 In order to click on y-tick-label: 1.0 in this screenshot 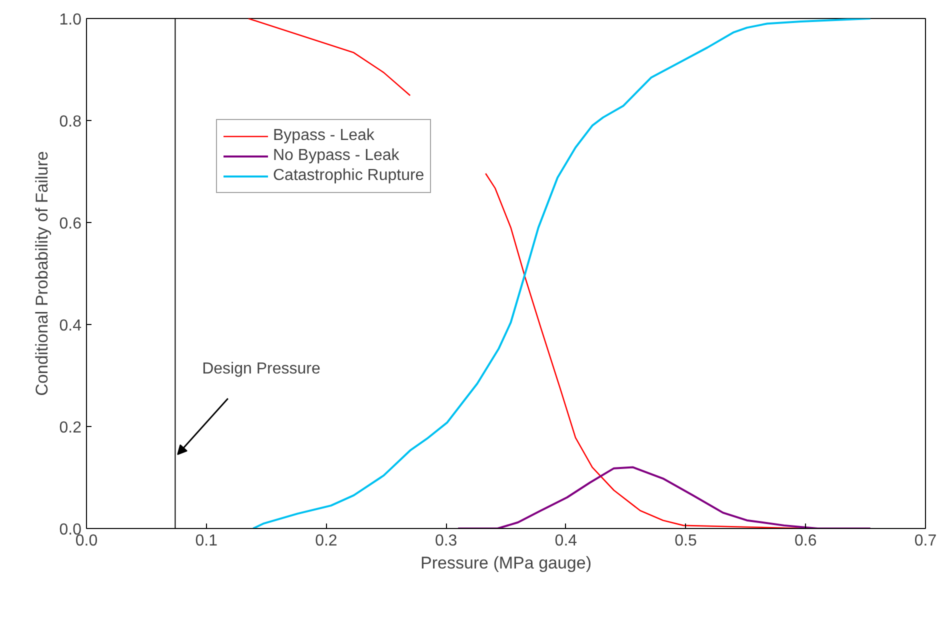, I will do `click(70, 20)`.